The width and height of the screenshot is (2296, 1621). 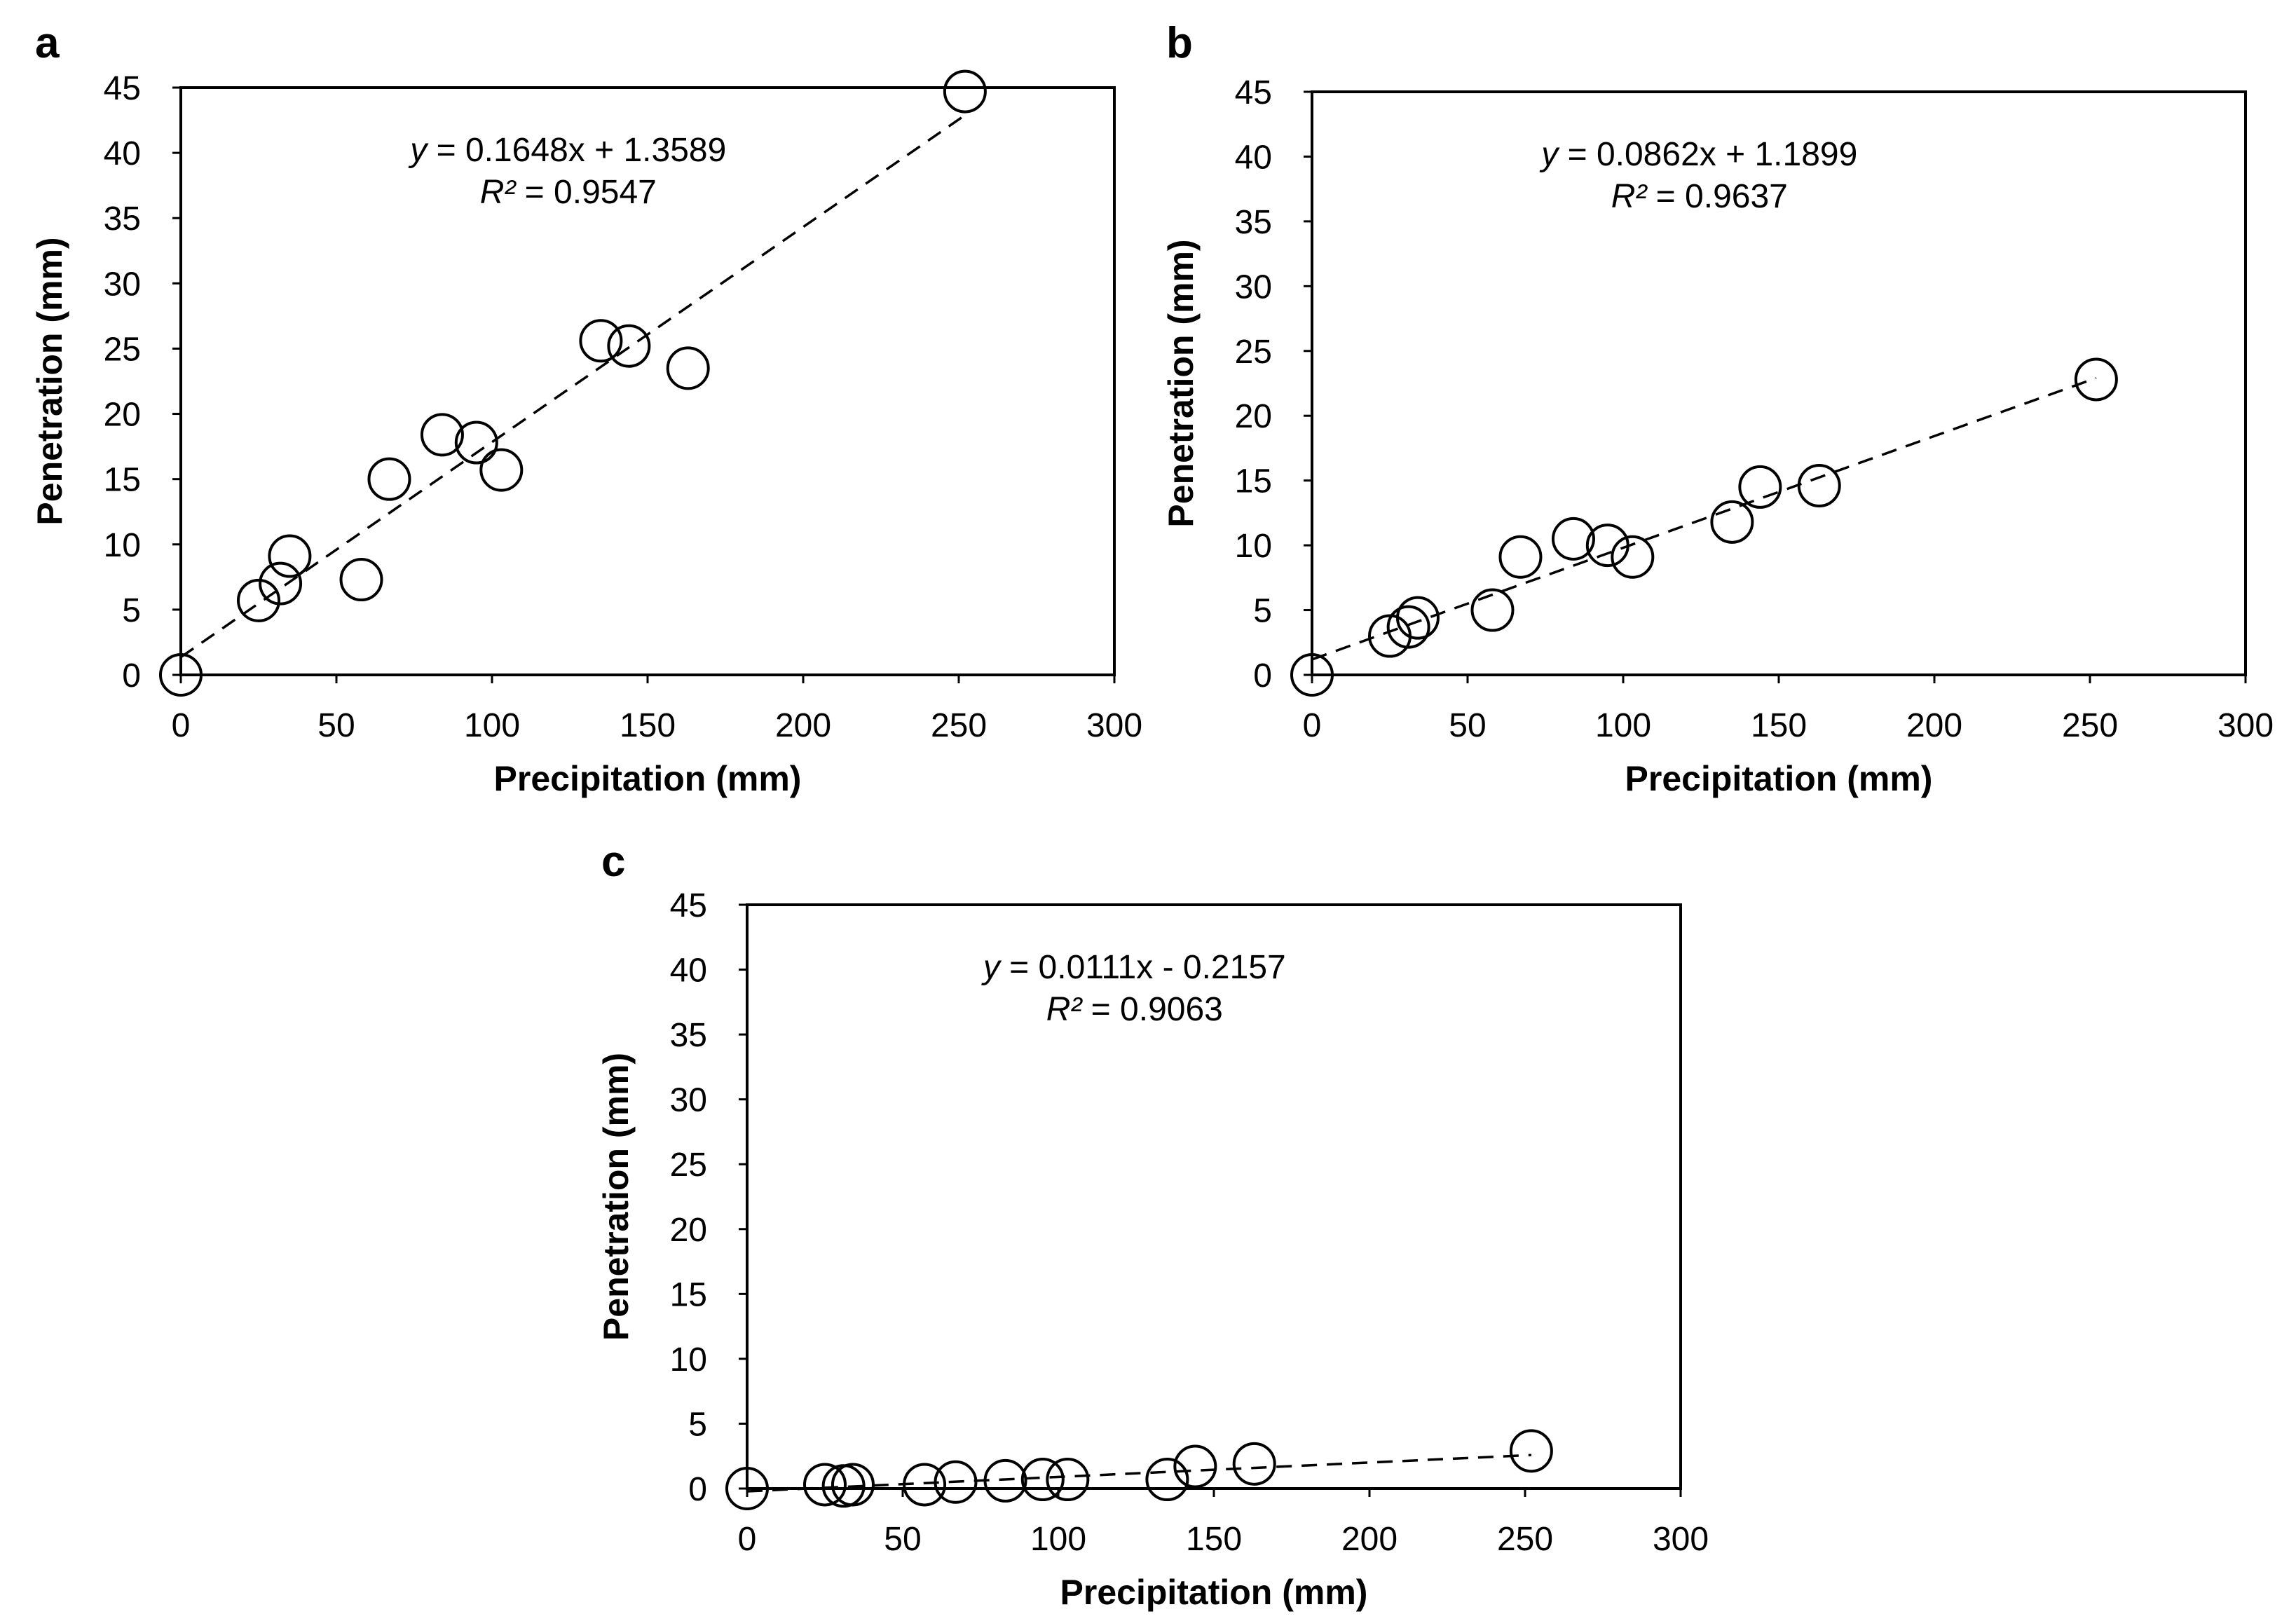 What do you see at coordinates (47, 43) in the screenshot?
I see `panel-letter: a` at bounding box center [47, 43].